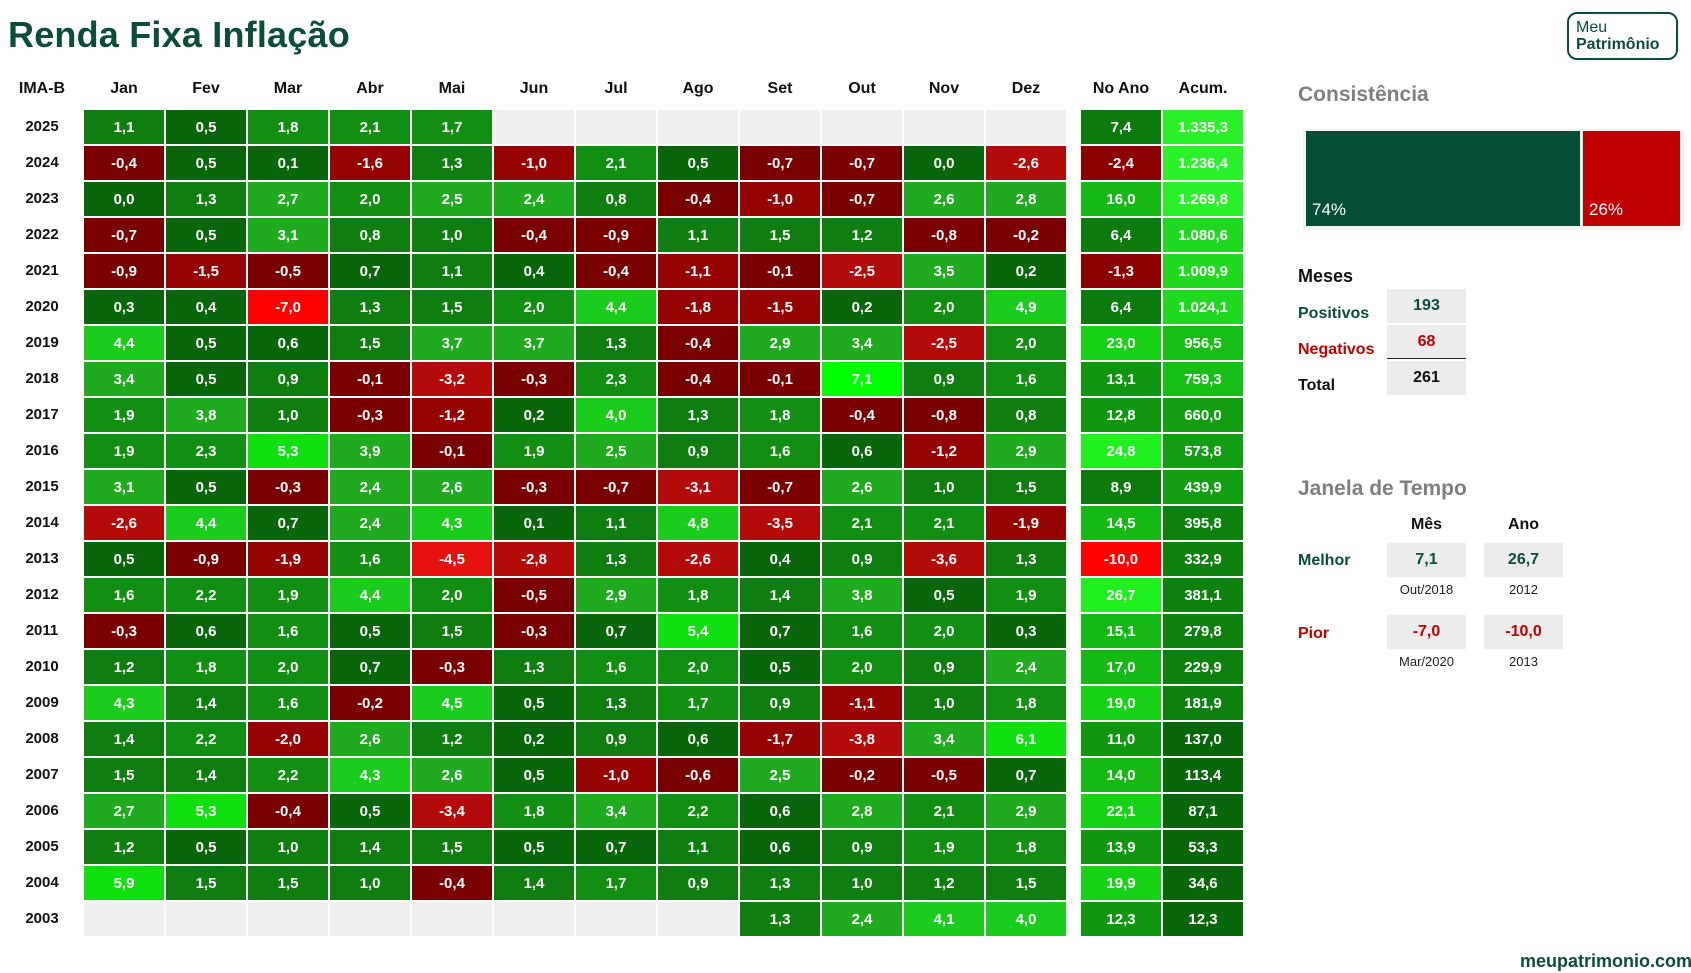 The height and width of the screenshot is (973, 1691). I want to click on footer-site: meupatrimonio.com, so click(1605, 961).